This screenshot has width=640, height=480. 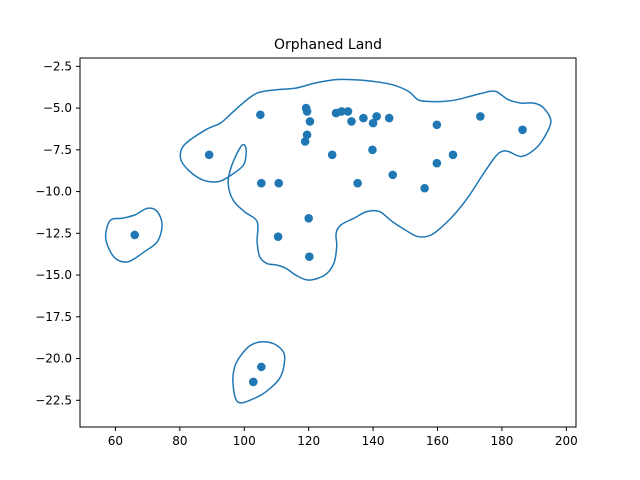 I want to click on y-tick-label: −20.0, so click(x=53, y=359).